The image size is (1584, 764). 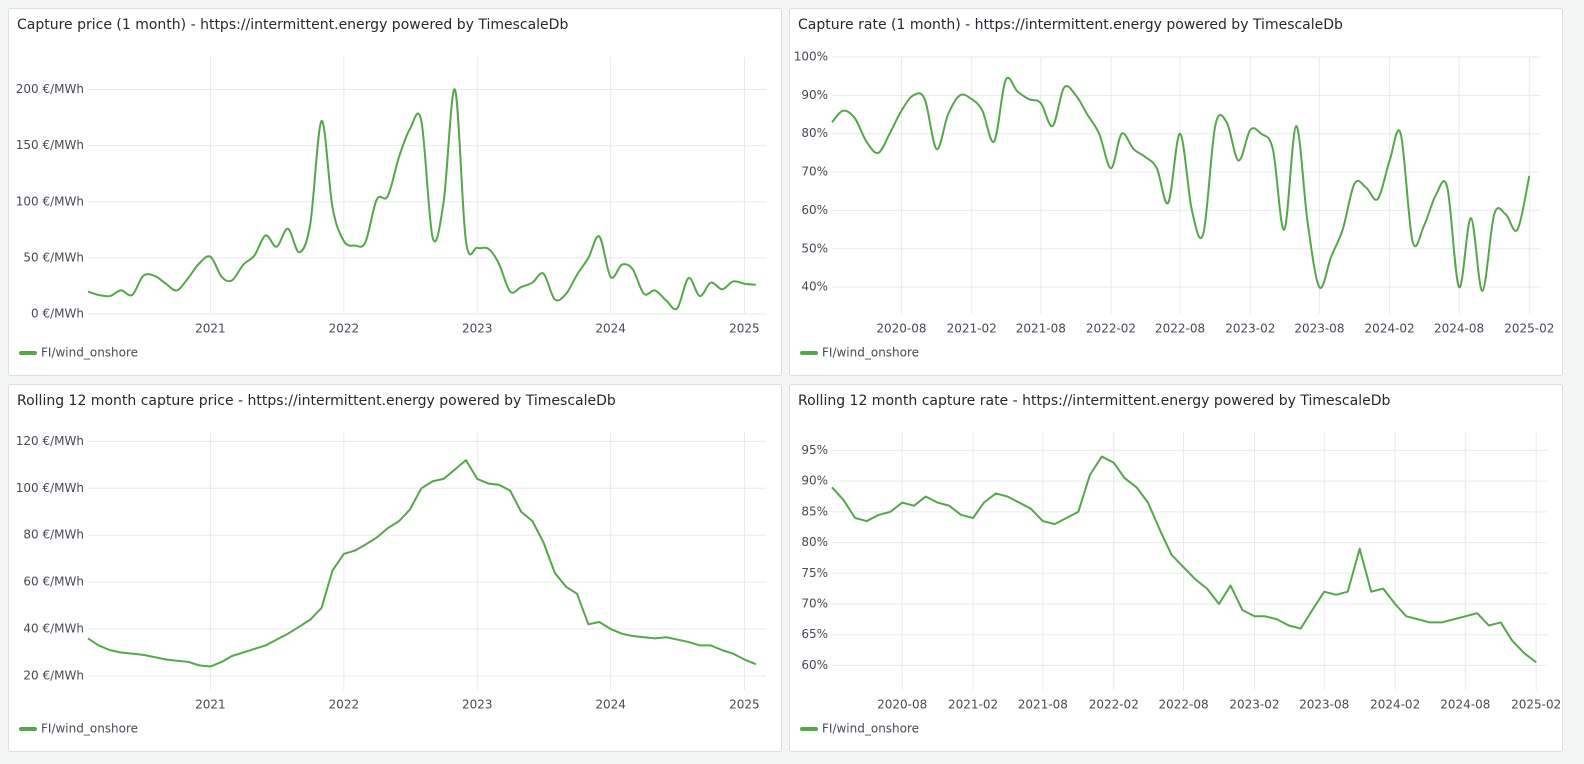 I want to click on y-tick-label: 50 €/MWh, so click(x=53, y=257).